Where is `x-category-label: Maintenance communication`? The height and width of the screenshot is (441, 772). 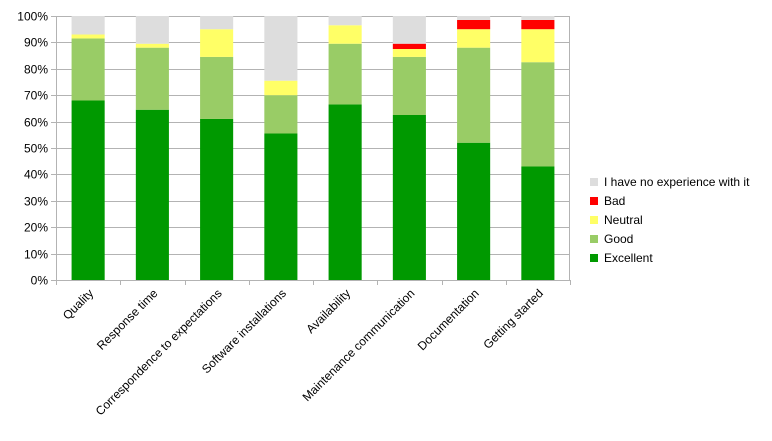 x-category-label: Maintenance communication is located at coordinates (359, 345).